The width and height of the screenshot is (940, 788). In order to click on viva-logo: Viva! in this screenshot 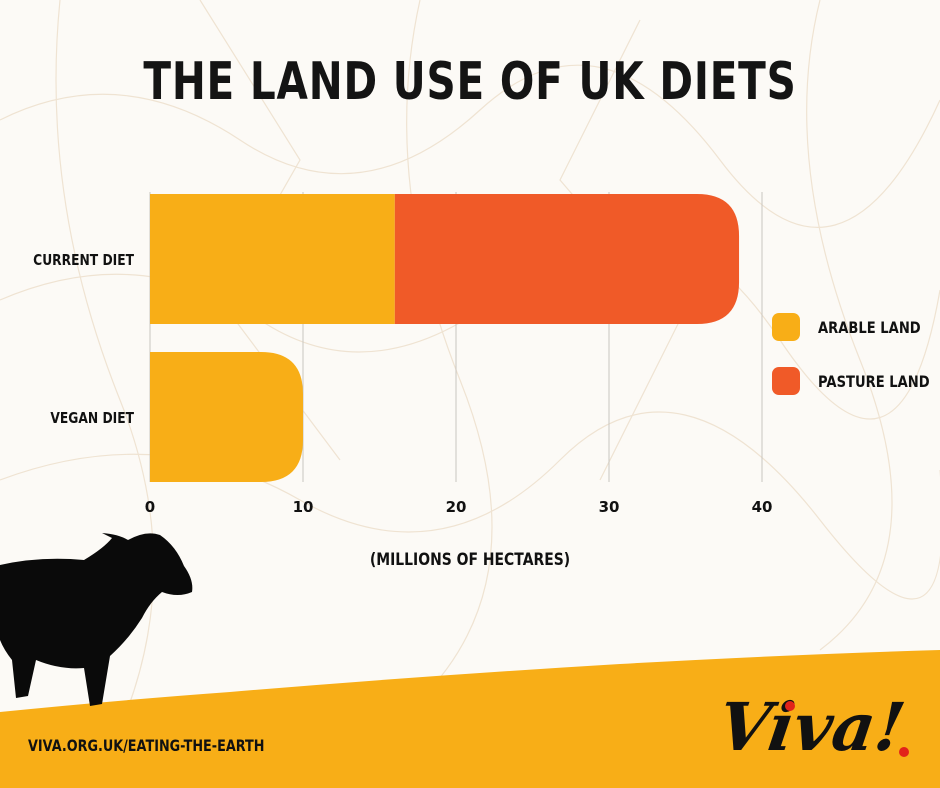, I will do `click(818, 724)`.